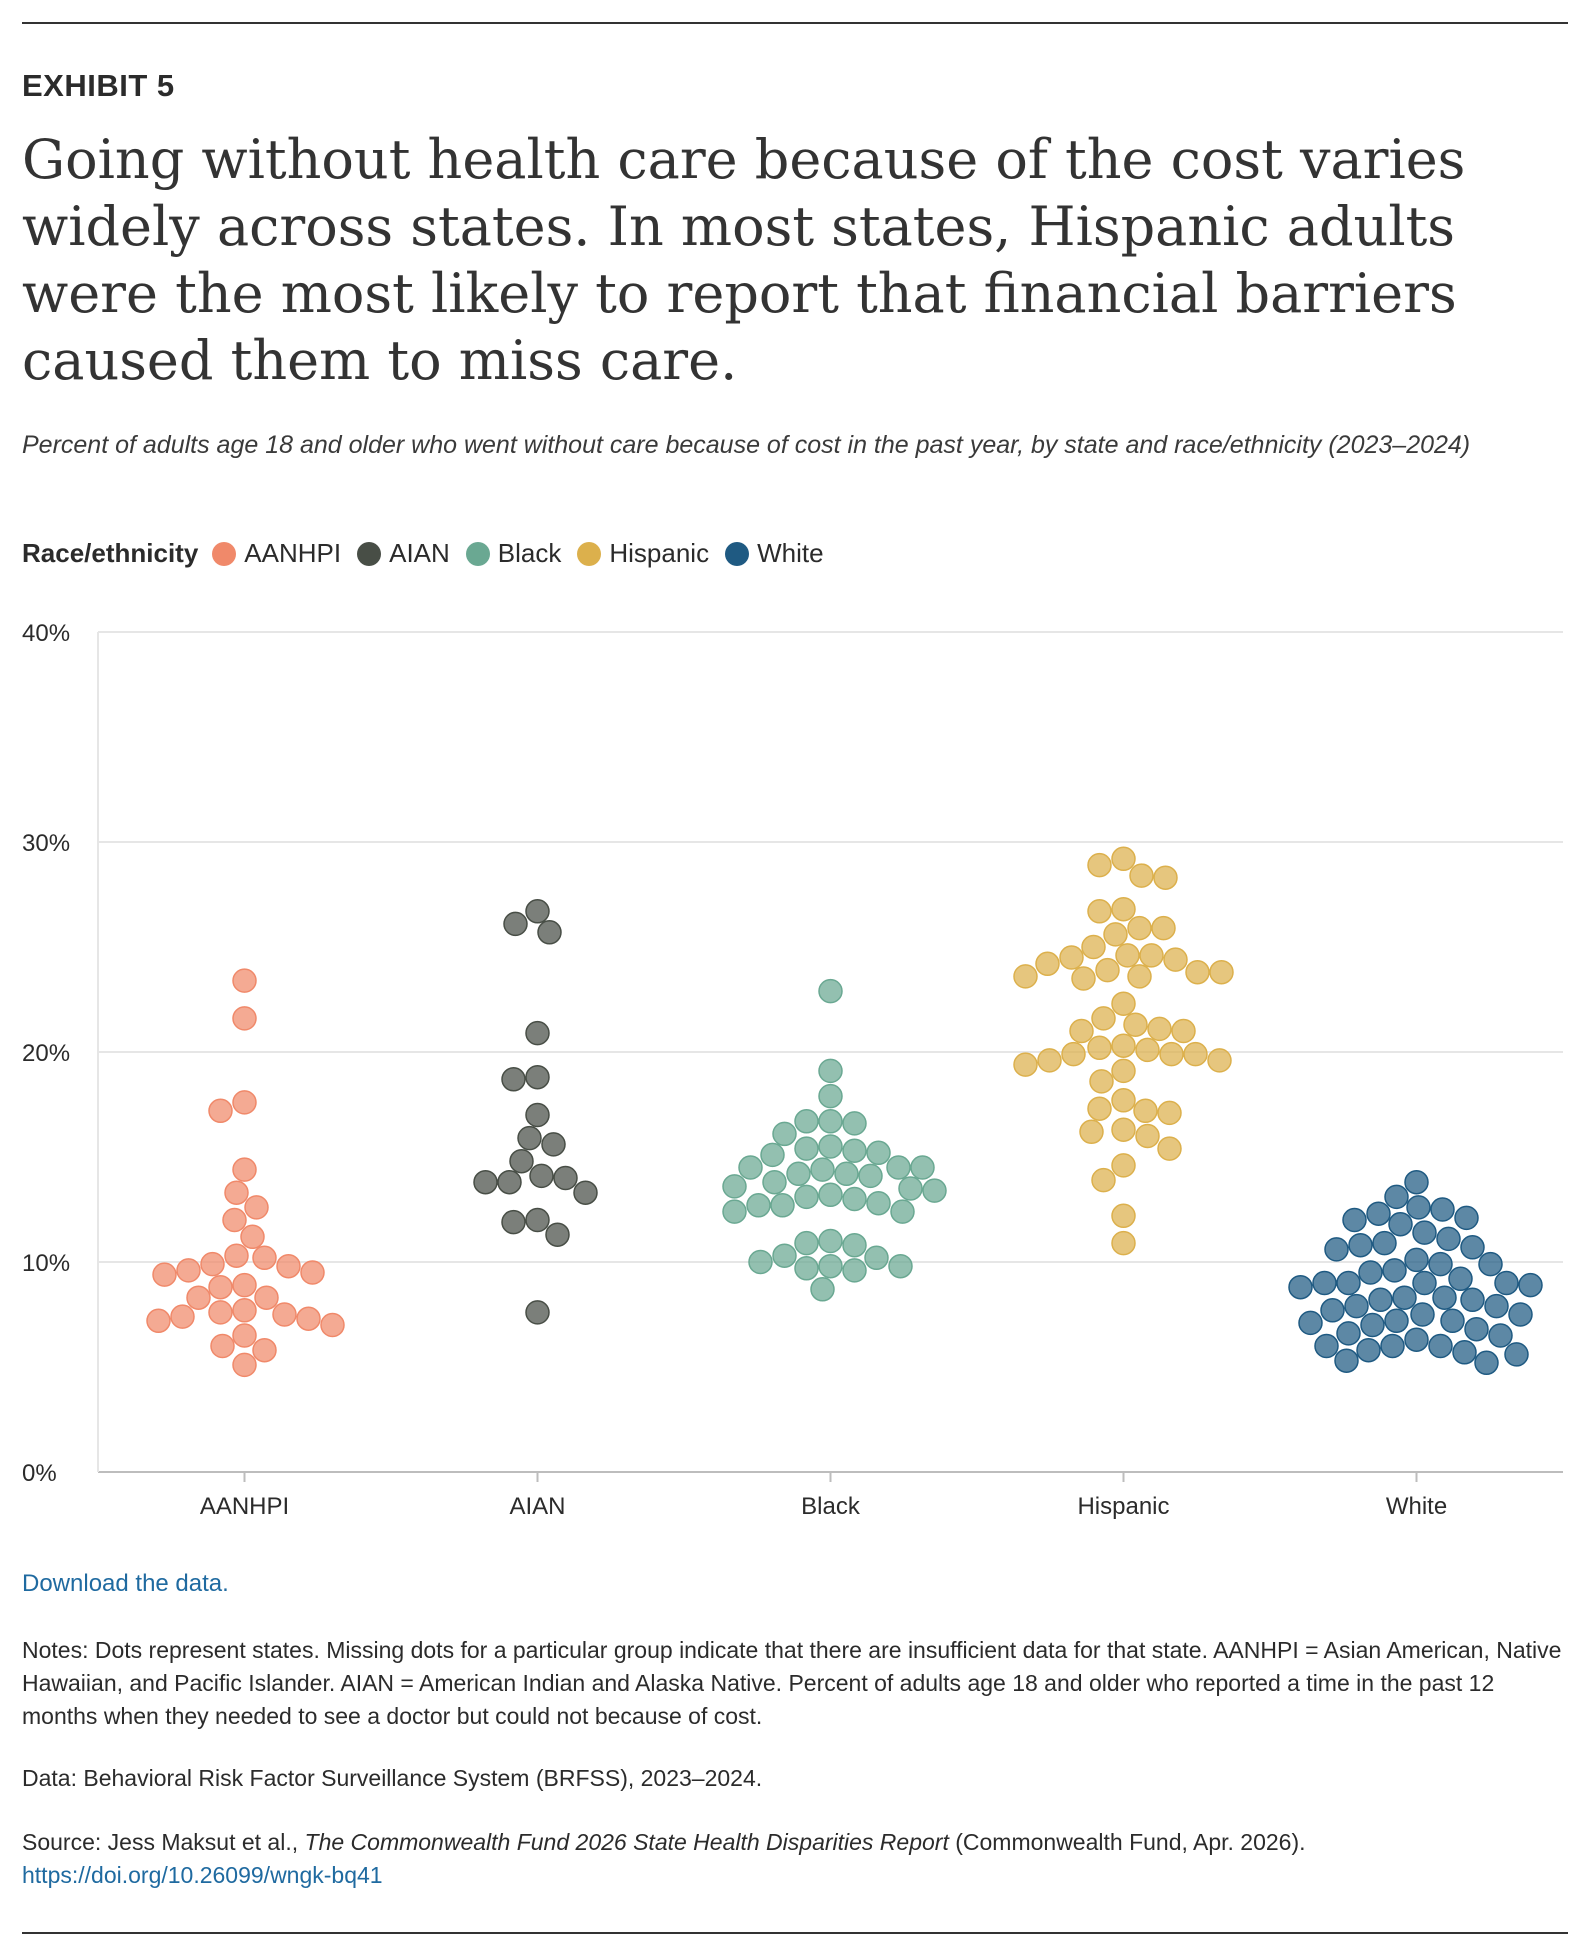 The image size is (1588, 1956). I want to click on legend-item-black: Black, so click(513, 553).